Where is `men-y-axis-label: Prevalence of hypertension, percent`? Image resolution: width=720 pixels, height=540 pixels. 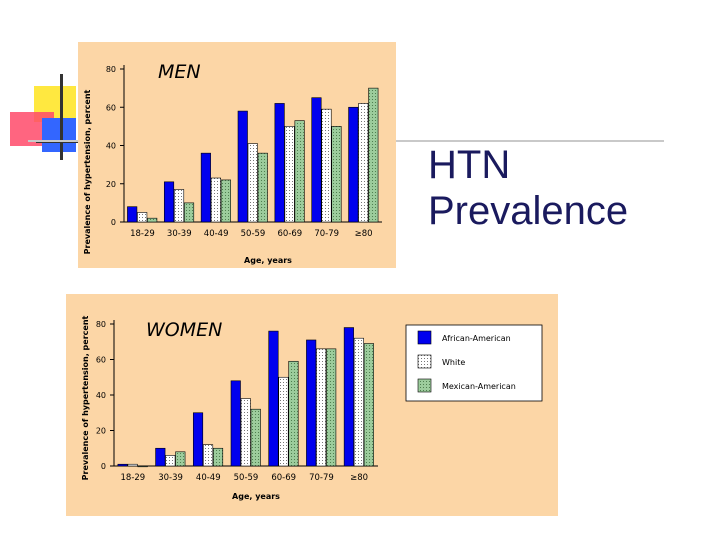 men-y-axis-label: Prevalence of hypertension, percent is located at coordinates (87, 171).